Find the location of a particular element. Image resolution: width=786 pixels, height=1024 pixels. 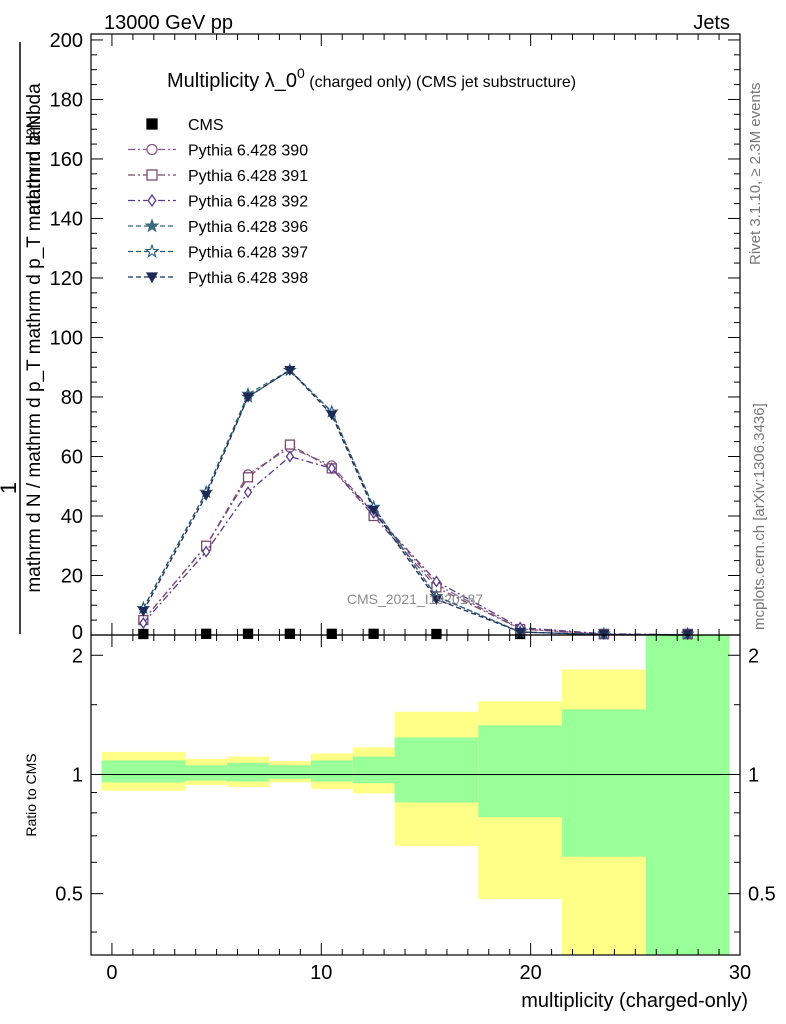

ylabel-numerator: 1 is located at coordinates (10, 488).